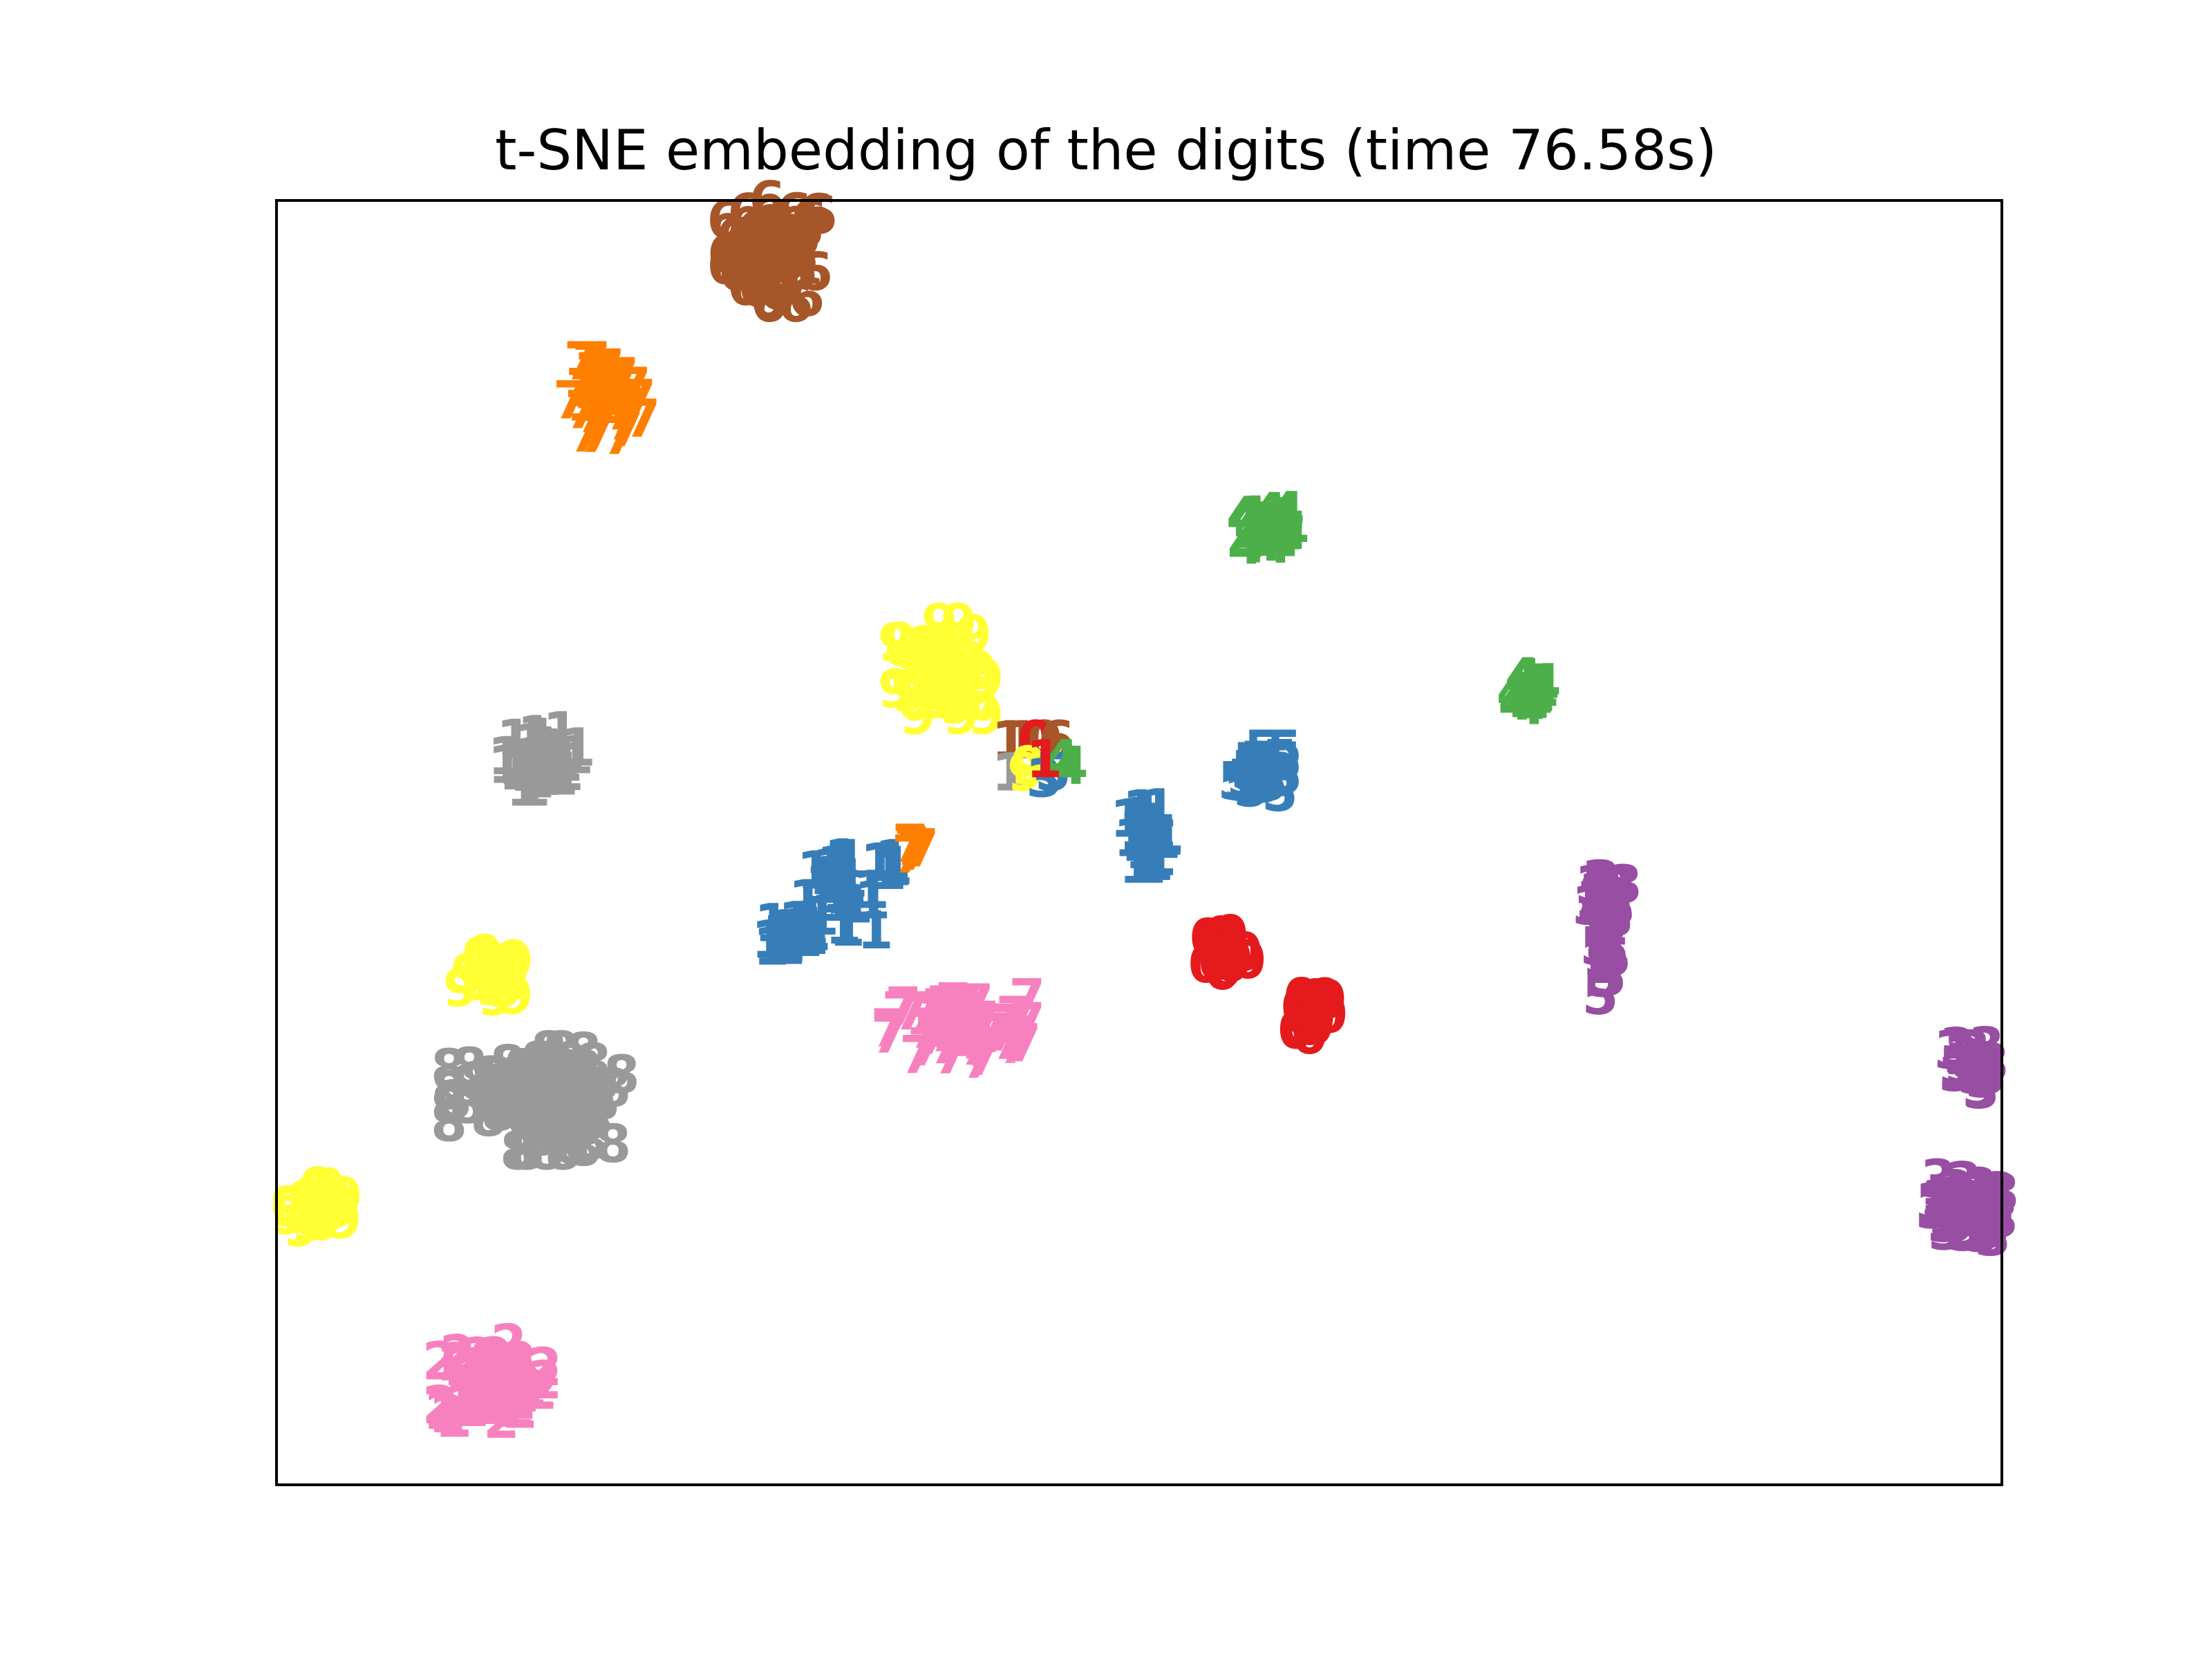  I want to click on digit-point-cluster-21: 9, so click(344, 1220).